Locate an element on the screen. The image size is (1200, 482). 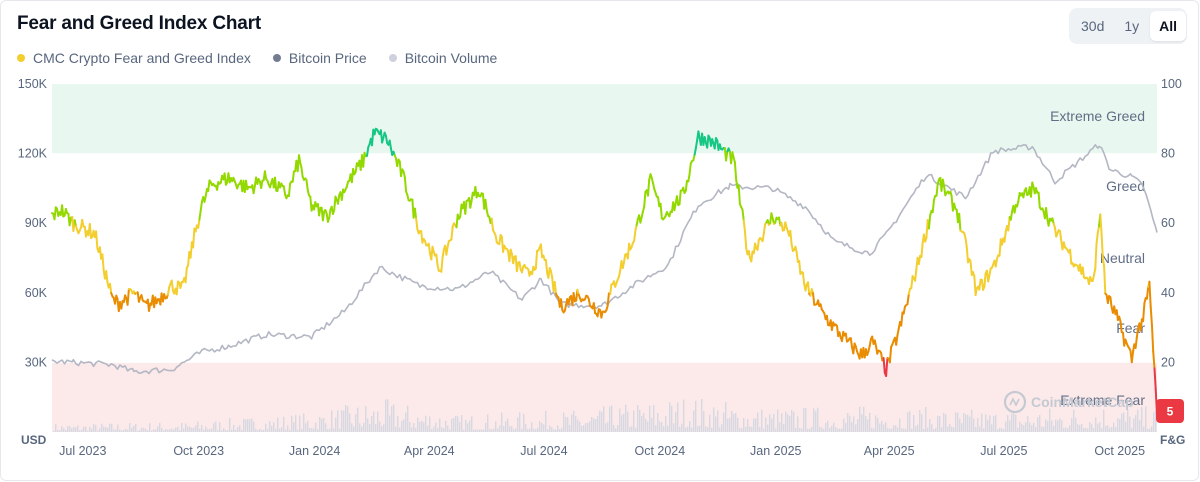
range-all-button: All is located at coordinates (1168, 26).